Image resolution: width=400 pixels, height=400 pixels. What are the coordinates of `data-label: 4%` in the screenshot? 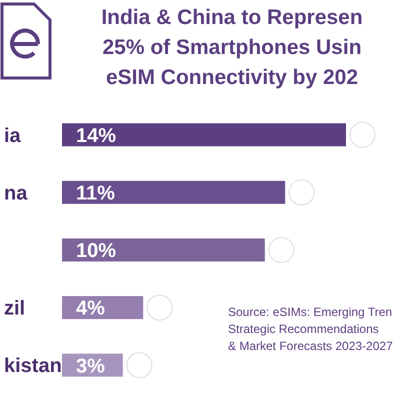 It's located at (91, 309).